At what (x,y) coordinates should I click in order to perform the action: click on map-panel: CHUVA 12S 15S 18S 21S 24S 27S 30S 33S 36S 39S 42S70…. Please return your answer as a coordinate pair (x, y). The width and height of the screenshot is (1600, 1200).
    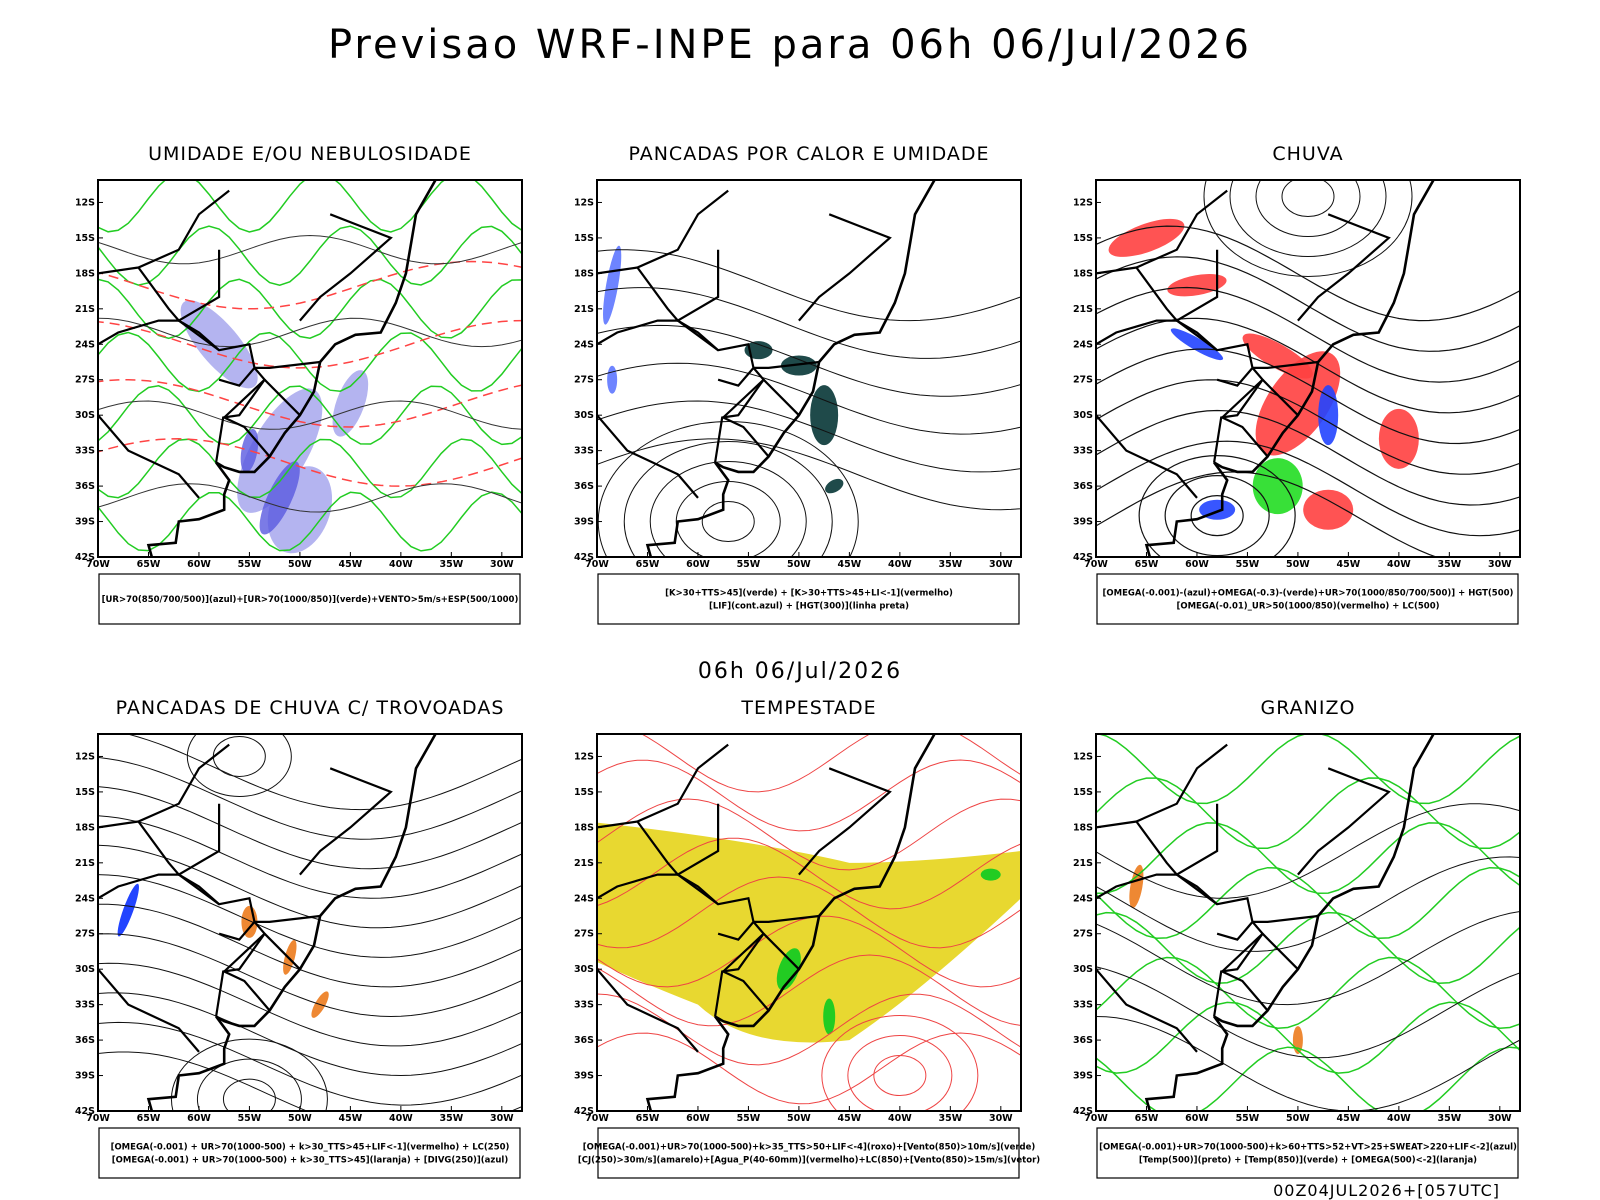
    Looking at the image, I should click on (1297, 384).